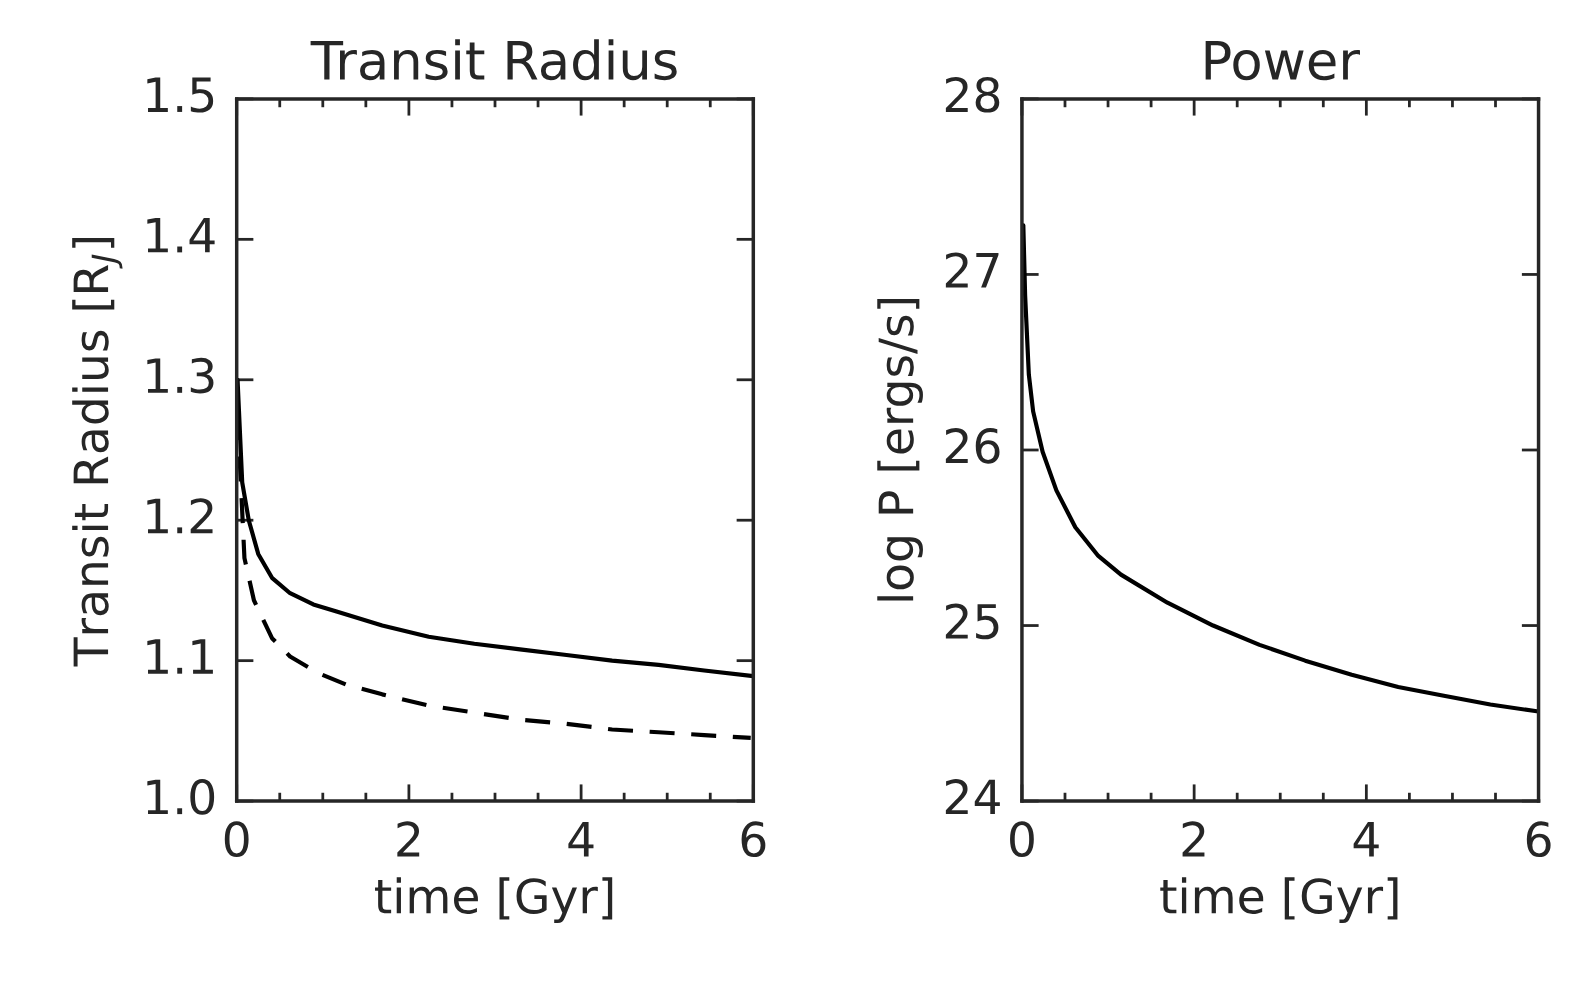 The image size is (1578, 989). I want to click on y-axis-title: log P [ergs/s], so click(900, 450).